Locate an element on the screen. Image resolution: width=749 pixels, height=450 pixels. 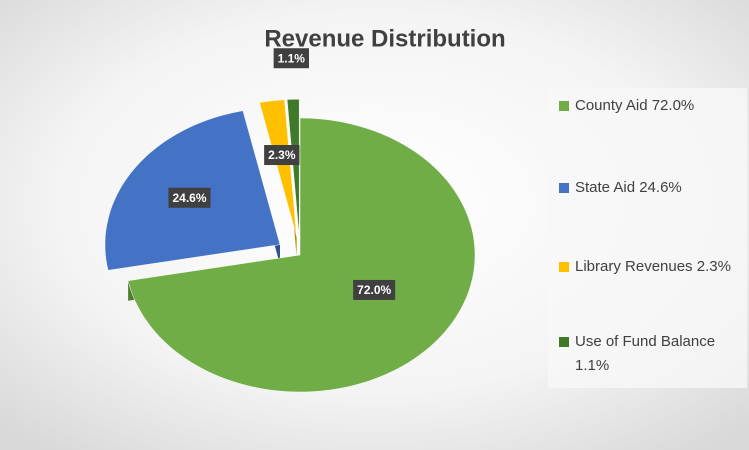
data-label: 1.1% is located at coordinates (292, 58).